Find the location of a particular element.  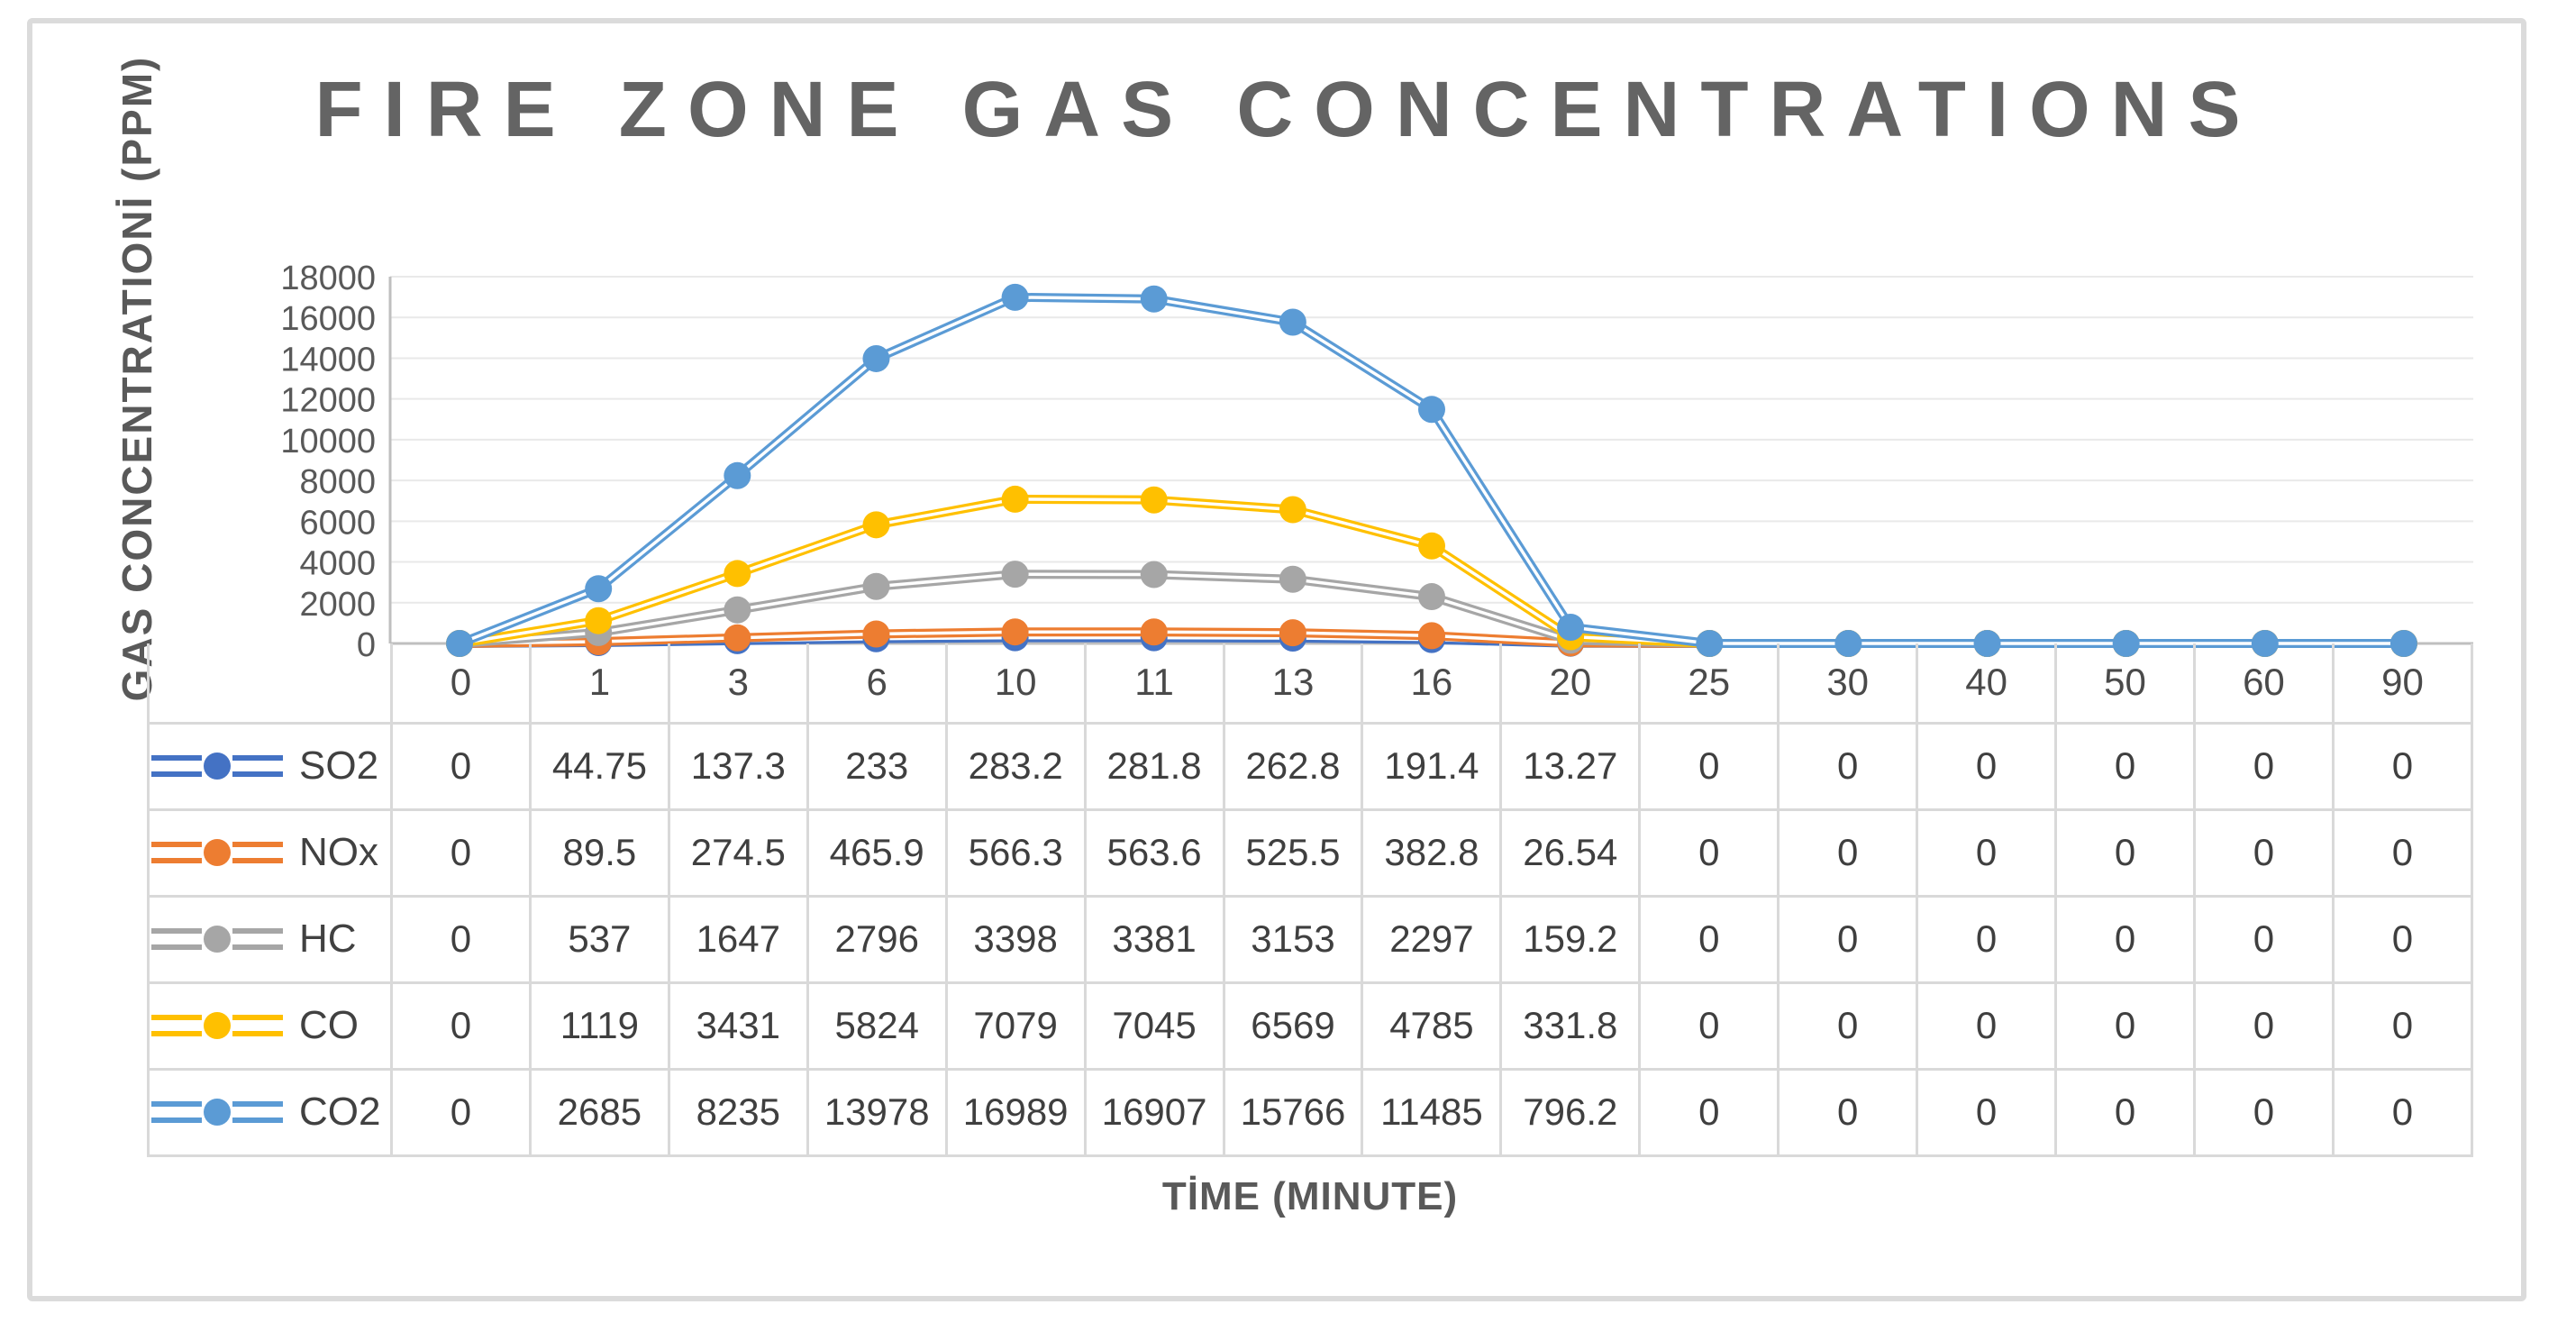

value-cell-SO2: 44.75 is located at coordinates (599, 766).